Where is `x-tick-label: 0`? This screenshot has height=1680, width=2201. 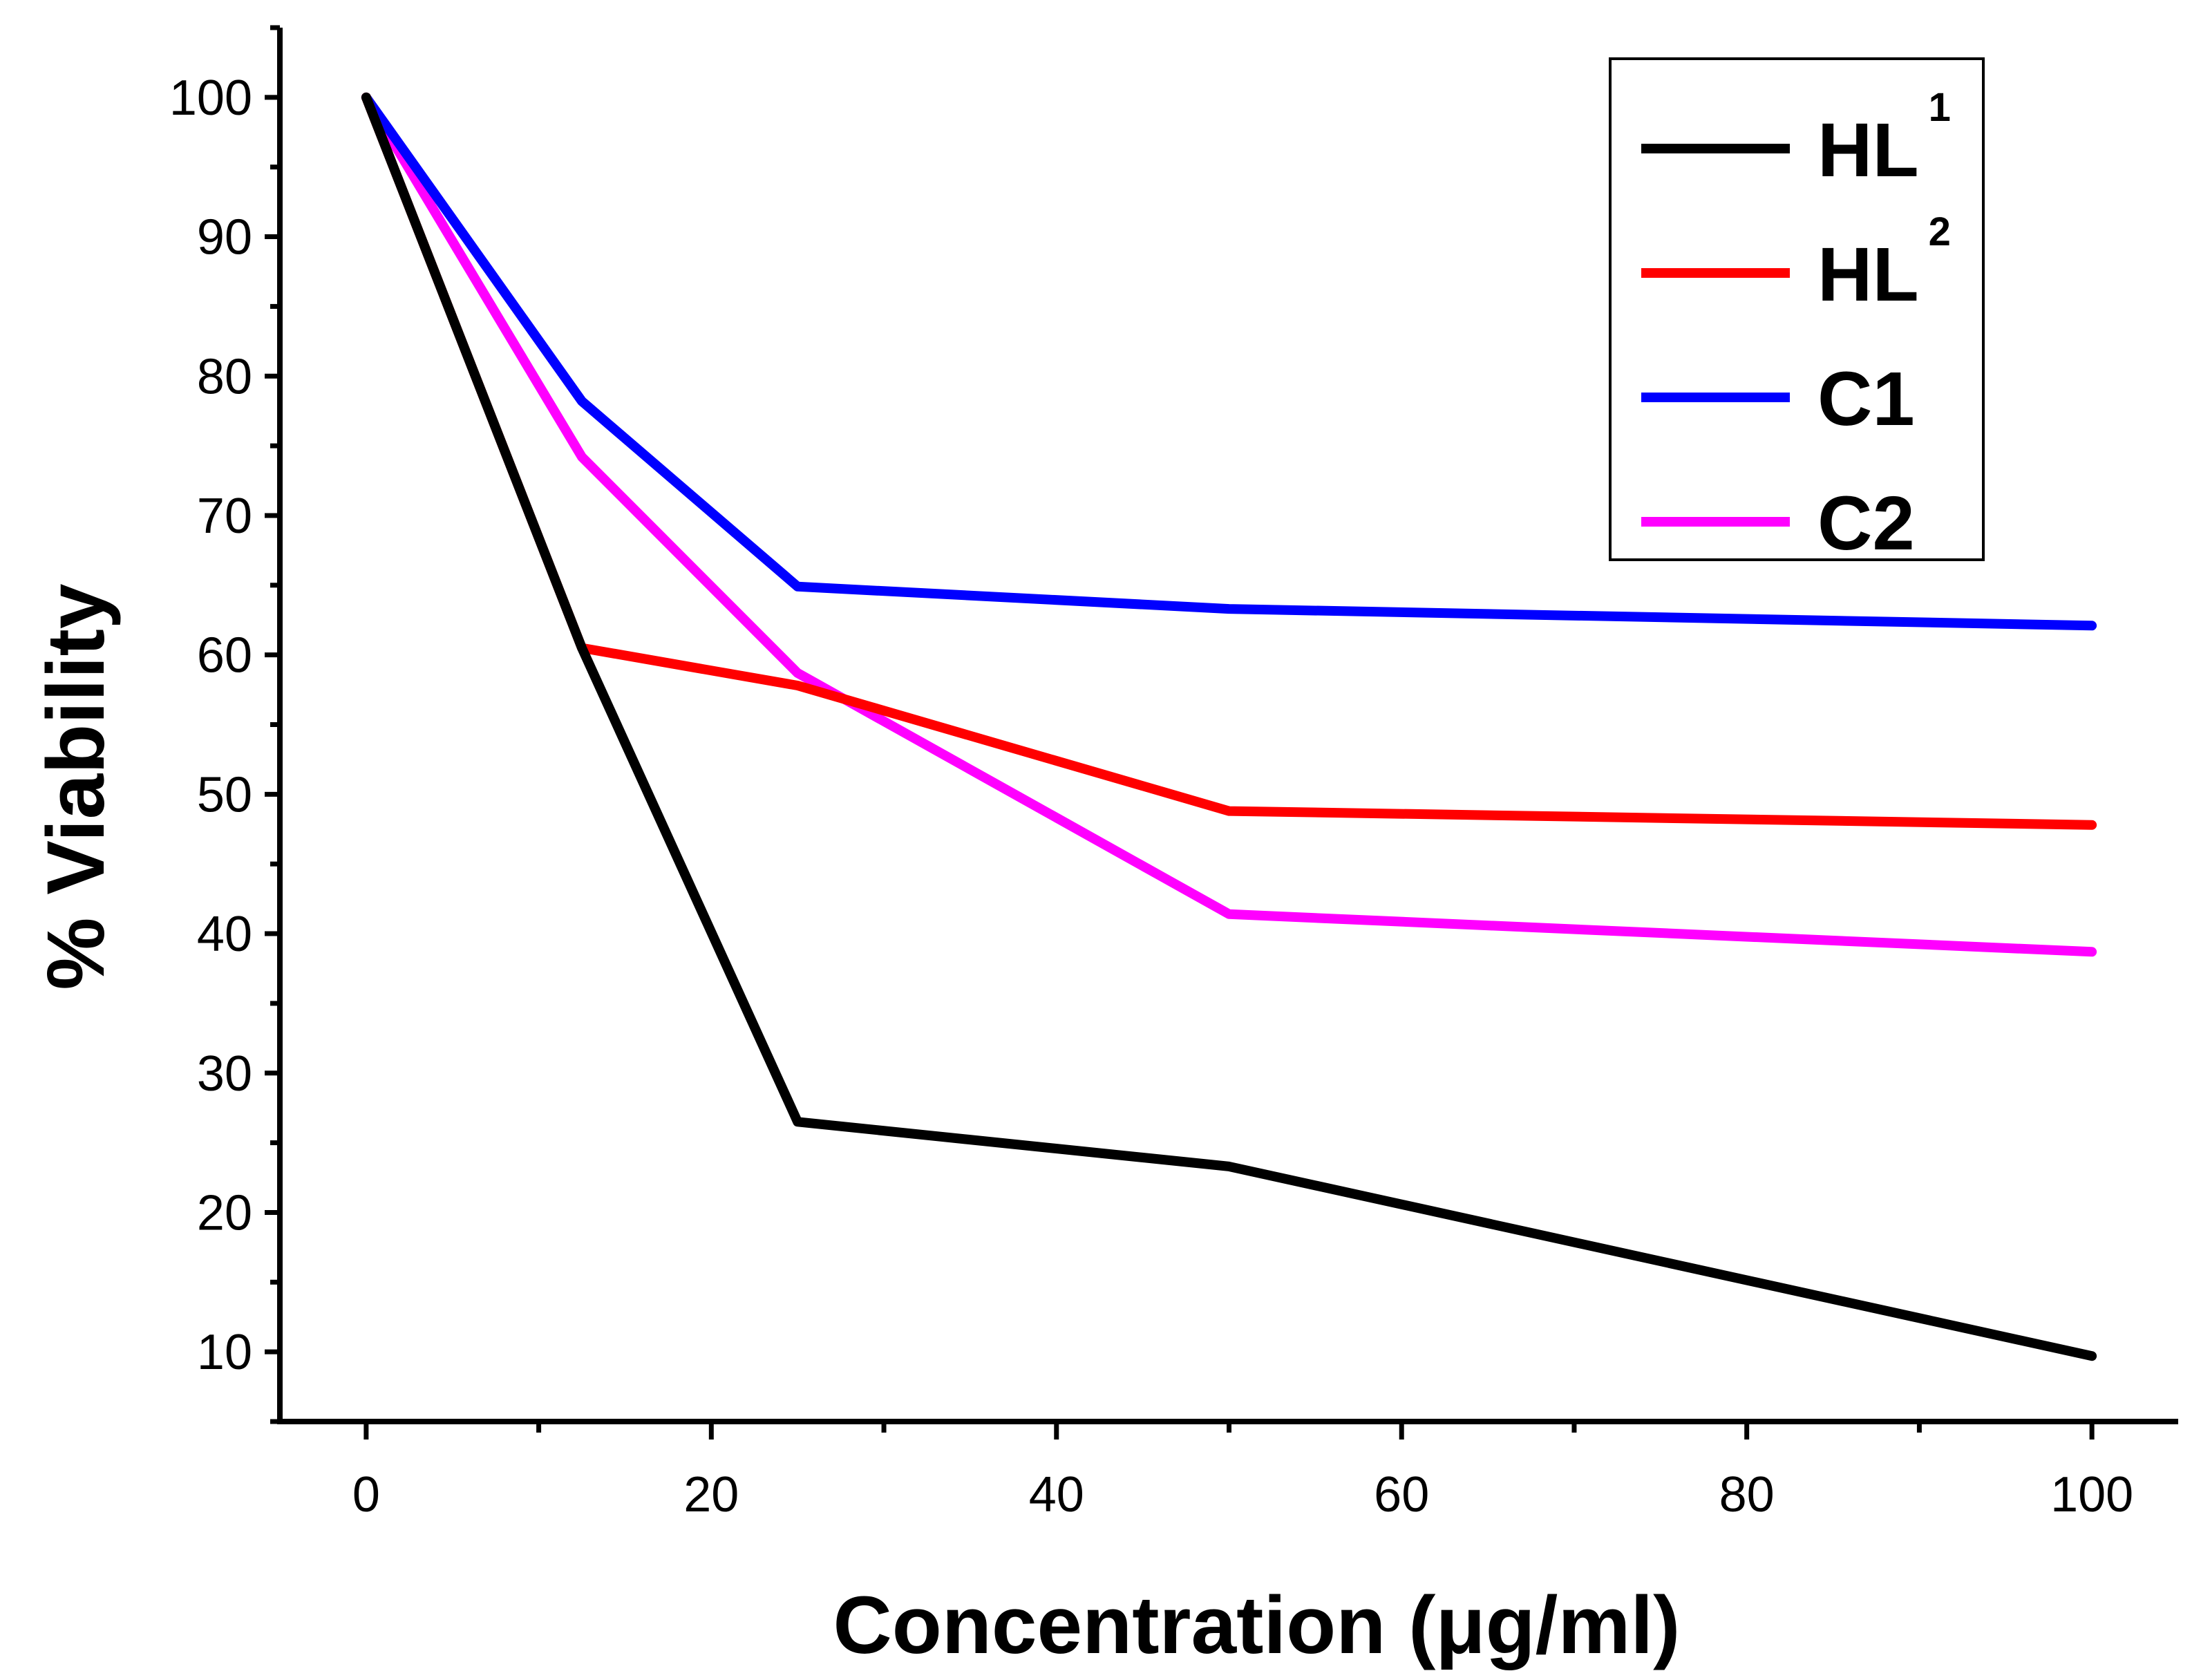 x-tick-label: 0 is located at coordinates (366, 1494).